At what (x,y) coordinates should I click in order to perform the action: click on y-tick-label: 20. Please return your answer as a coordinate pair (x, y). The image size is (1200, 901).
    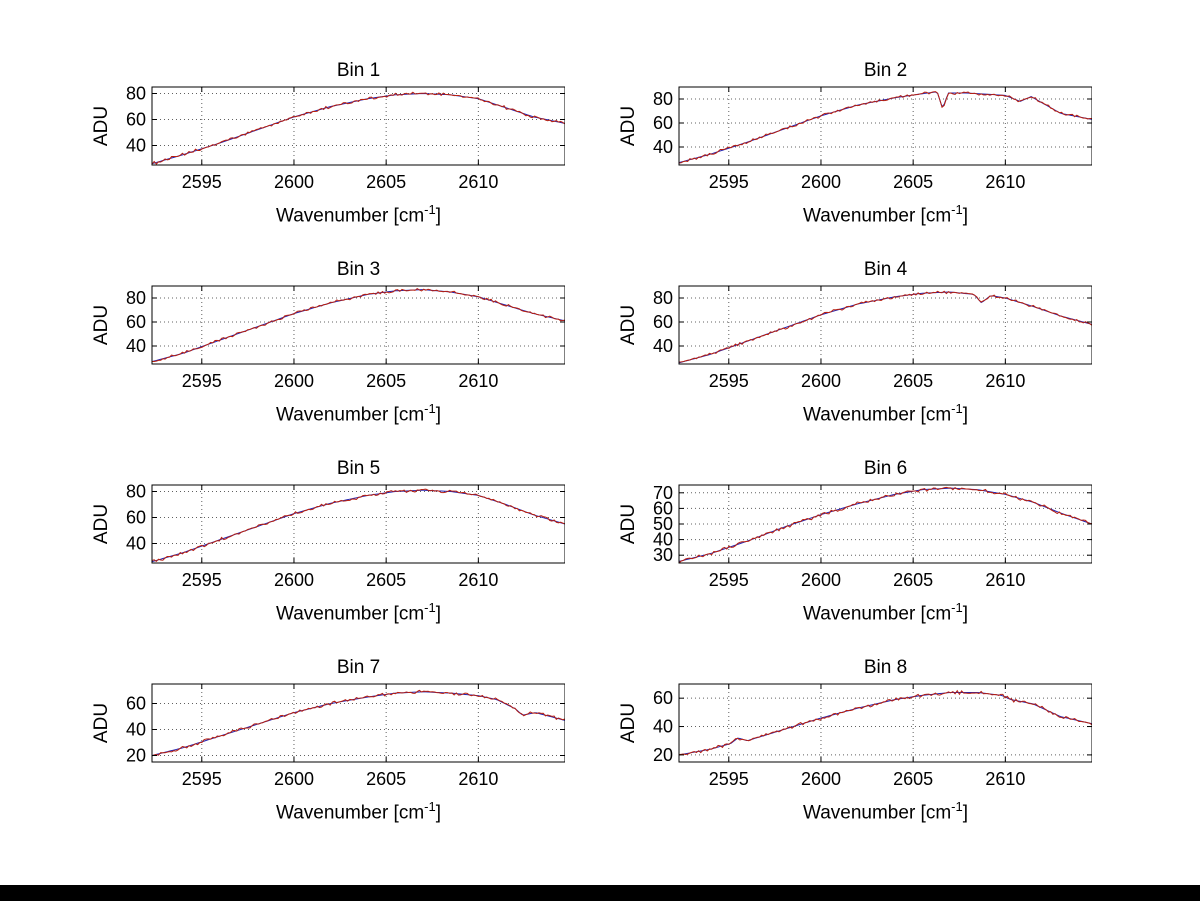
    Looking at the image, I should click on (136, 756).